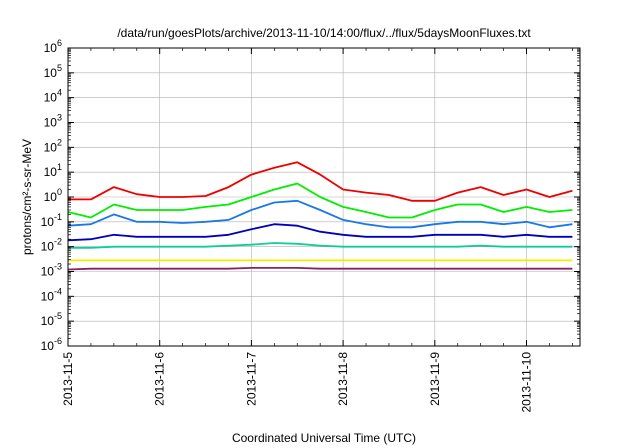 The width and height of the screenshot is (640, 448). I want to click on y-tick-label: 10⁴, so click(53, 96).